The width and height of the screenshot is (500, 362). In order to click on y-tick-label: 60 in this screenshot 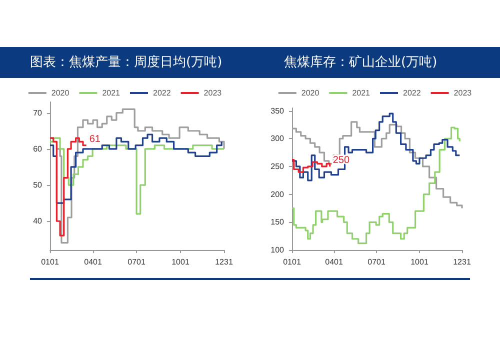, I will do `click(38, 149)`.